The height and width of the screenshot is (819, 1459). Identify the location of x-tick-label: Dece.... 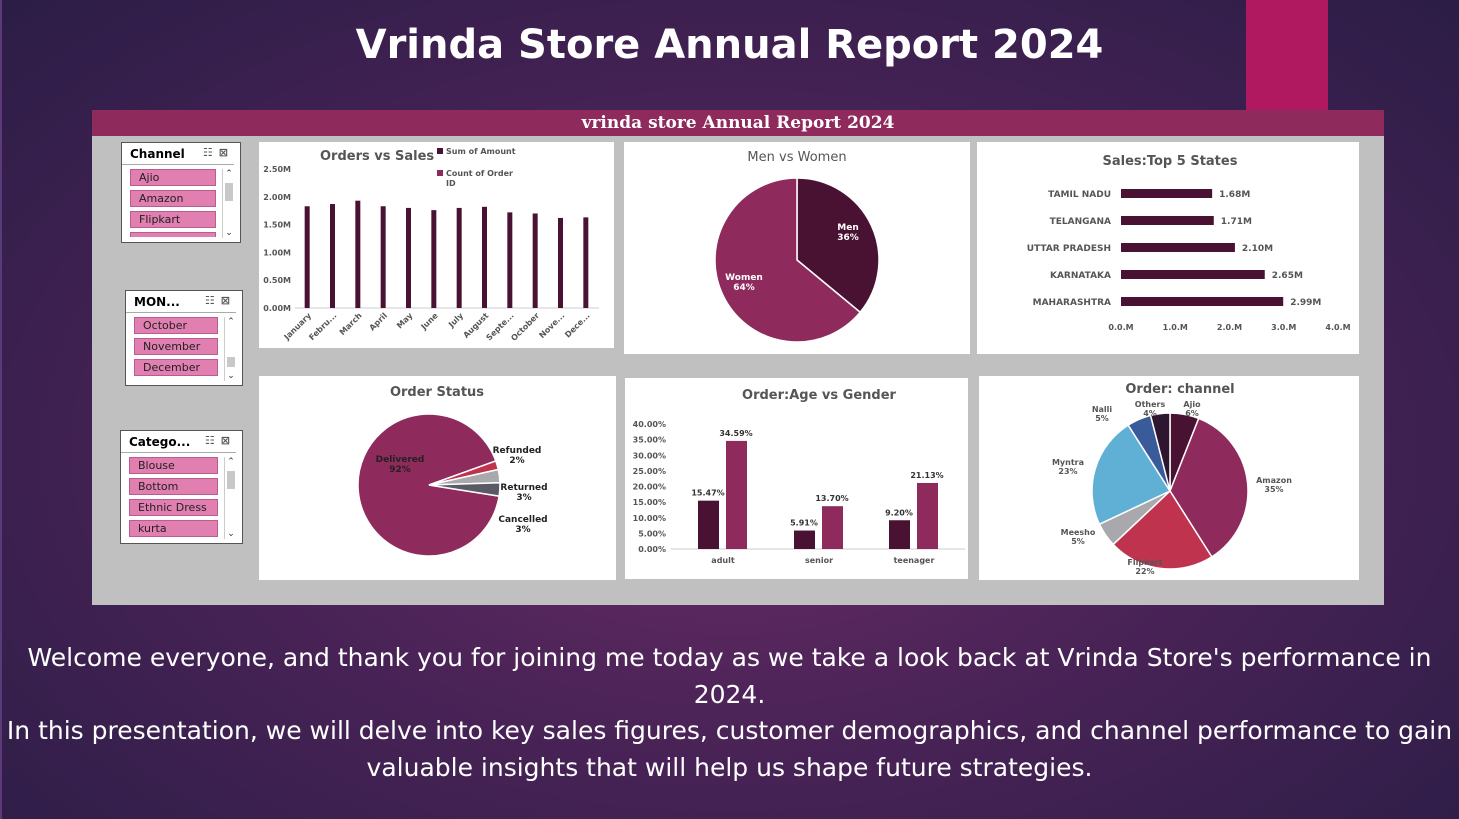
(577, 325).